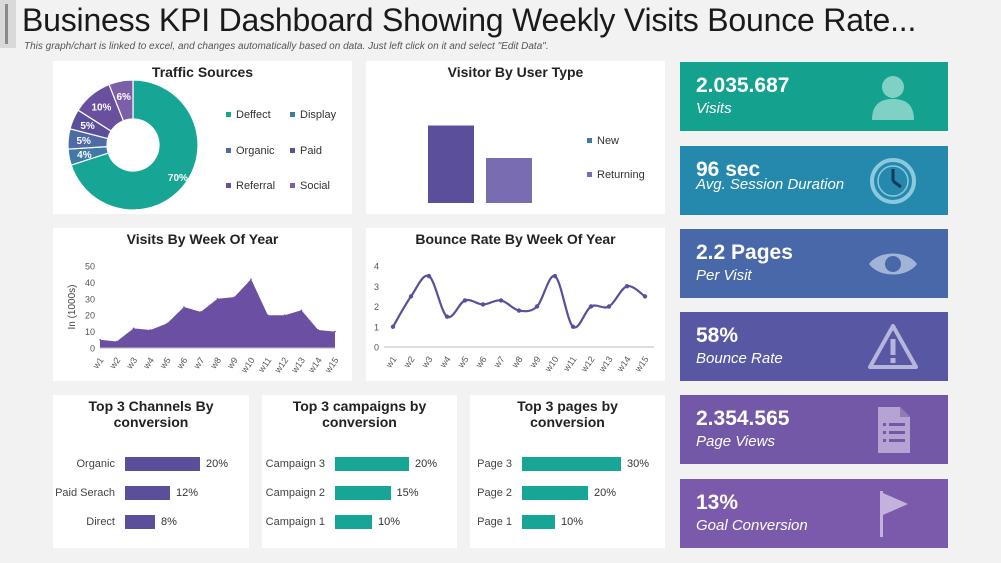  I want to click on legend-item-paid: Paid, so click(306, 151).